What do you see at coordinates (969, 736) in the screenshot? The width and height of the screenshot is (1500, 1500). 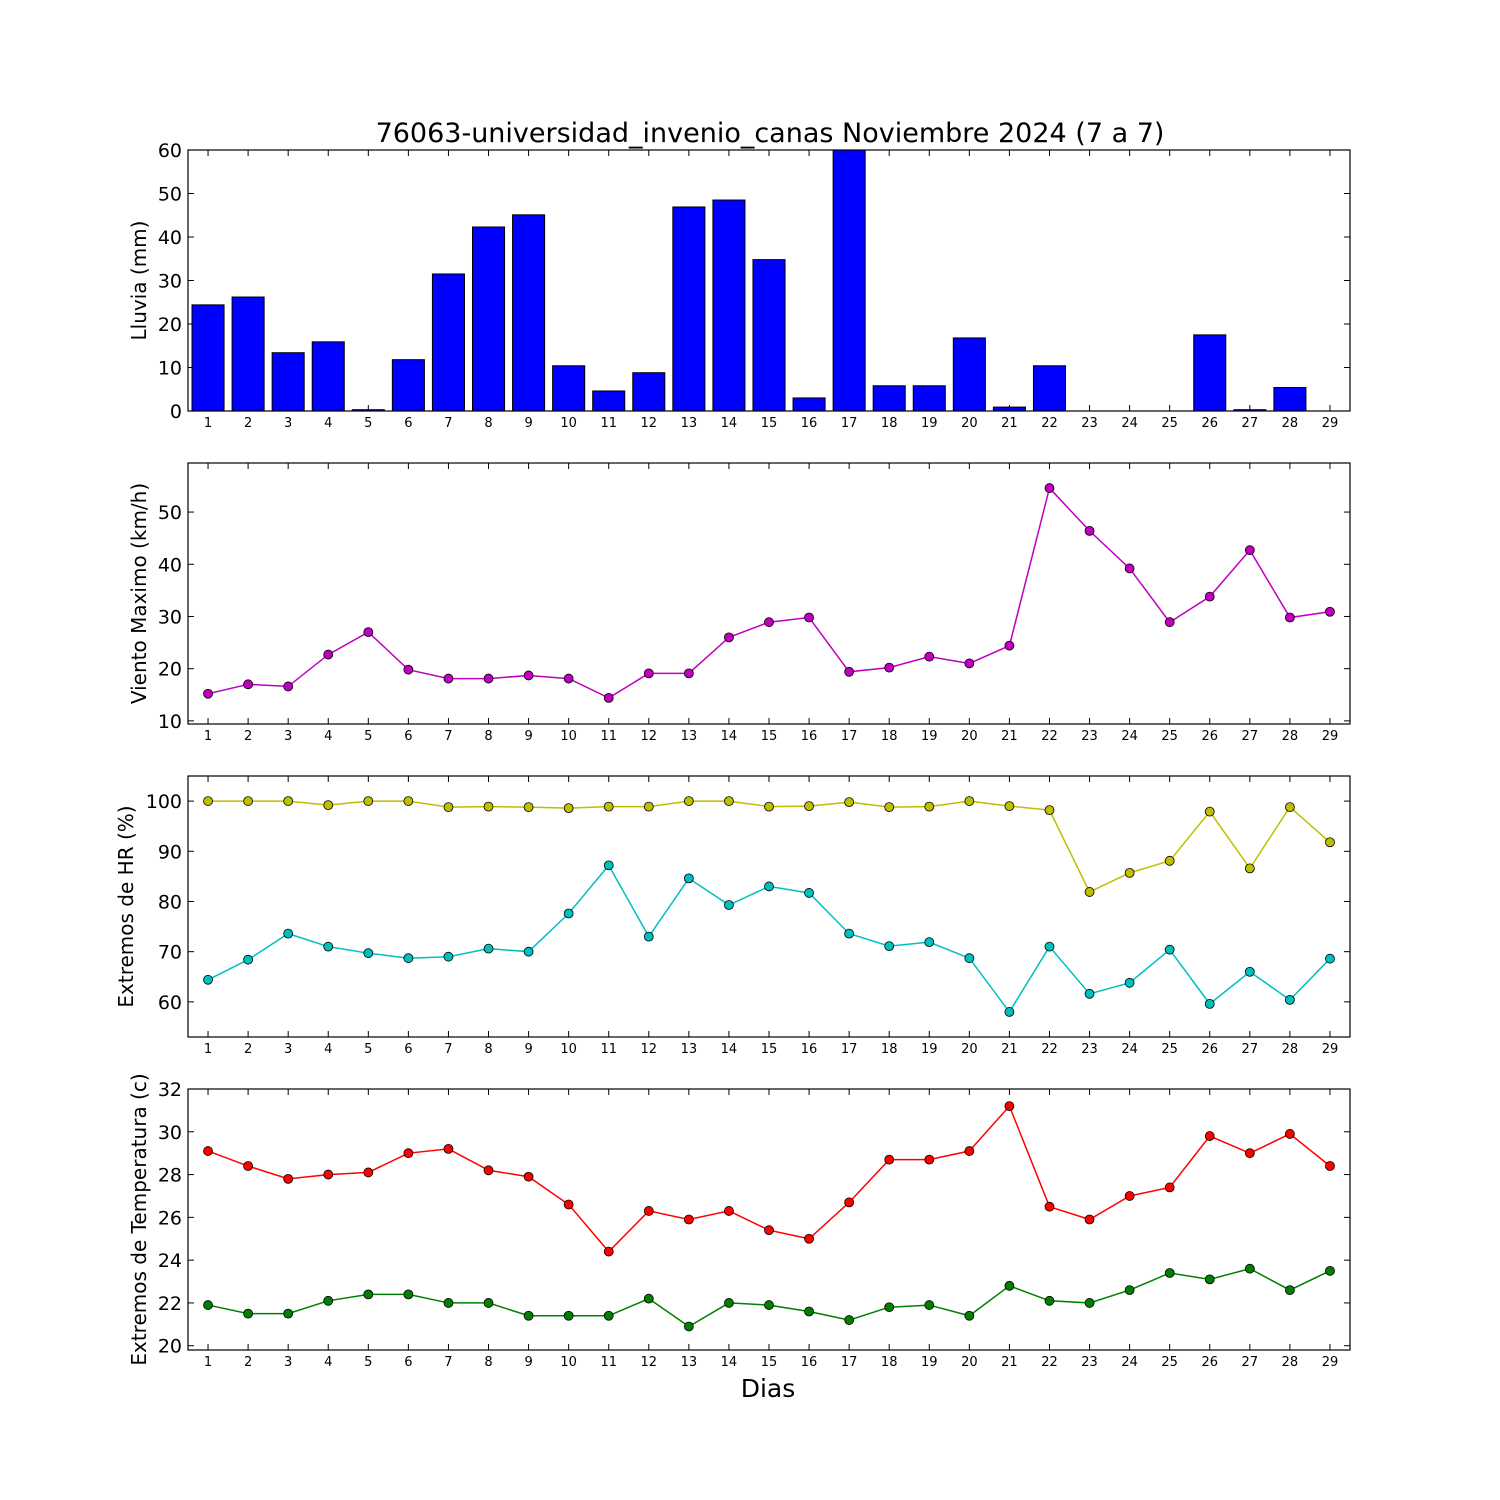 I see `x-tick-label: 20` at bounding box center [969, 736].